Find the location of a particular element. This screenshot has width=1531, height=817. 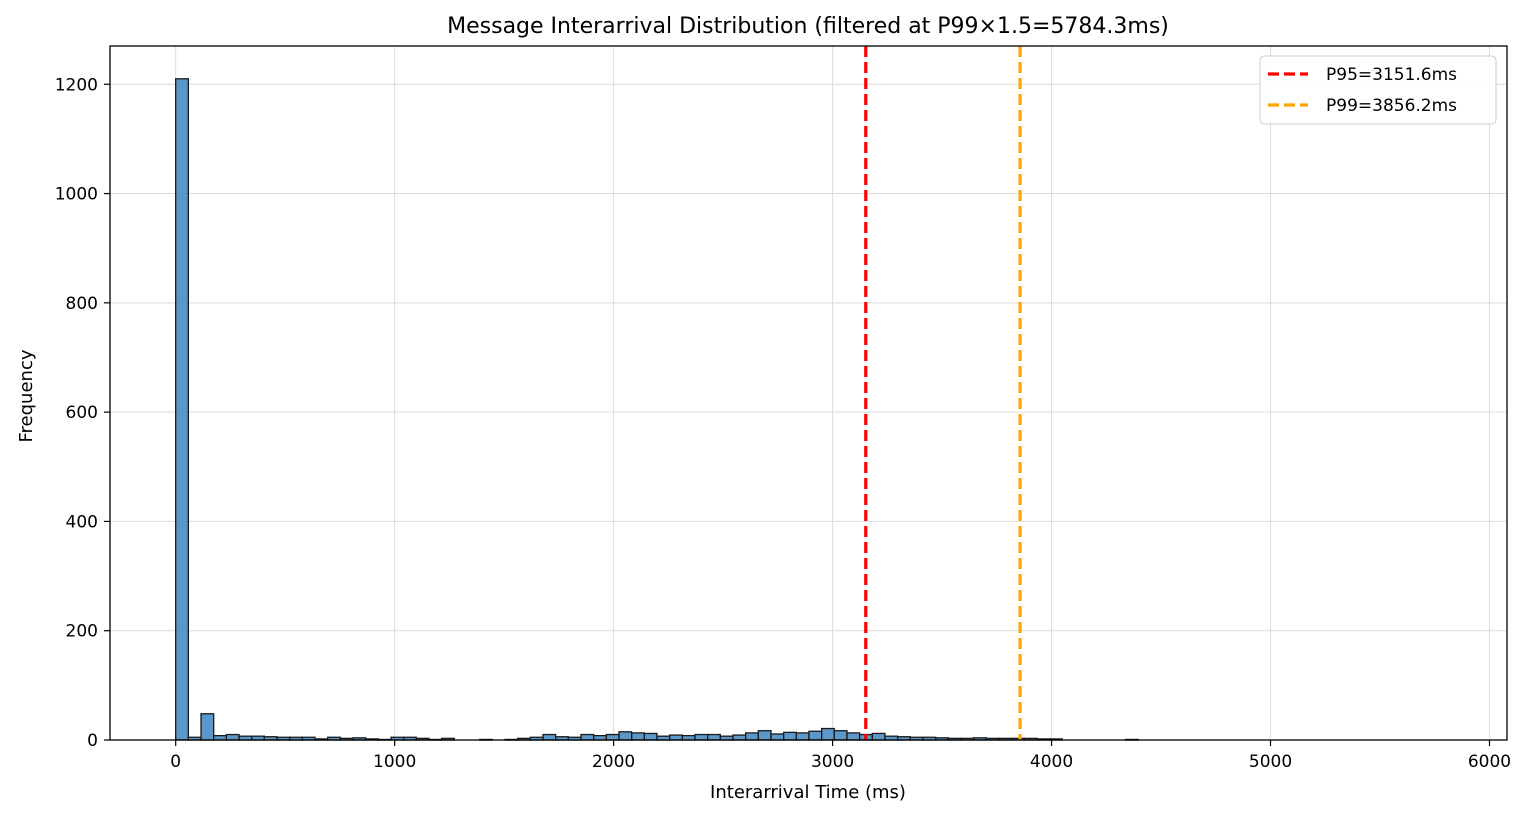

x-axis-ticks: 0 1000 2000 3000 4000 5000 6000 is located at coordinates (840, 756).